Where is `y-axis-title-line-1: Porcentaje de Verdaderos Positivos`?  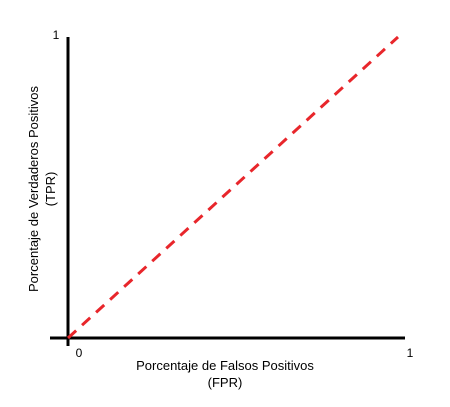
y-axis-title-line-1: Porcentaje de Verdaderos Positivos is located at coordinates (33, 189).